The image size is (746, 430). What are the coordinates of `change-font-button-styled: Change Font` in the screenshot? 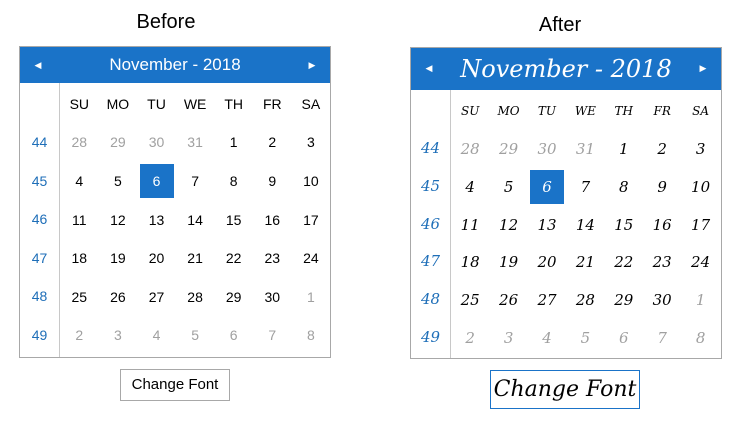 It's located at (565, 389).